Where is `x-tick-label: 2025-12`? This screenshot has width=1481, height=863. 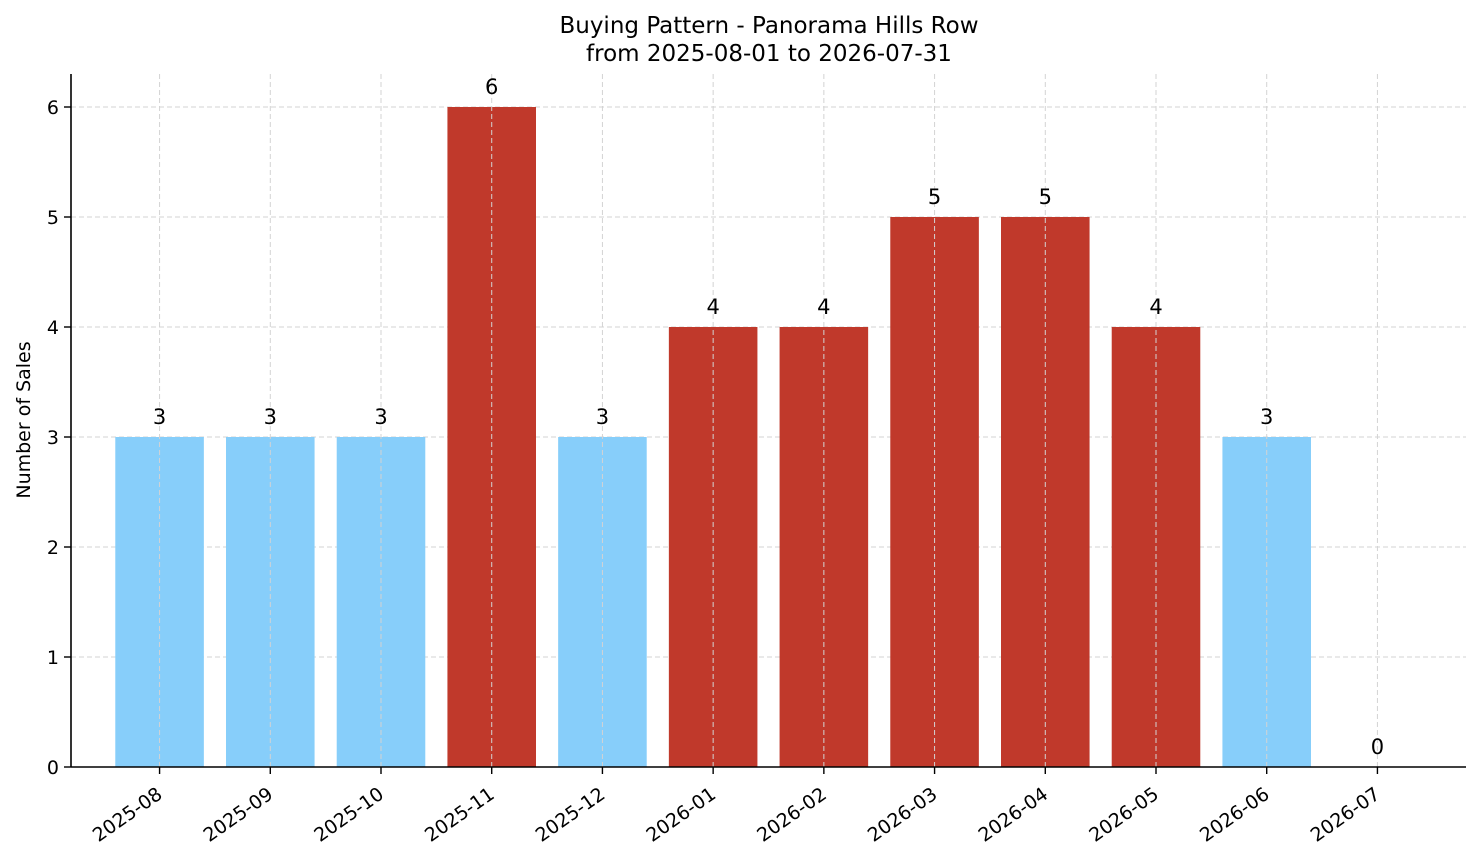
x-tick-label: 2025-12 is located at coordinates (571, 815).